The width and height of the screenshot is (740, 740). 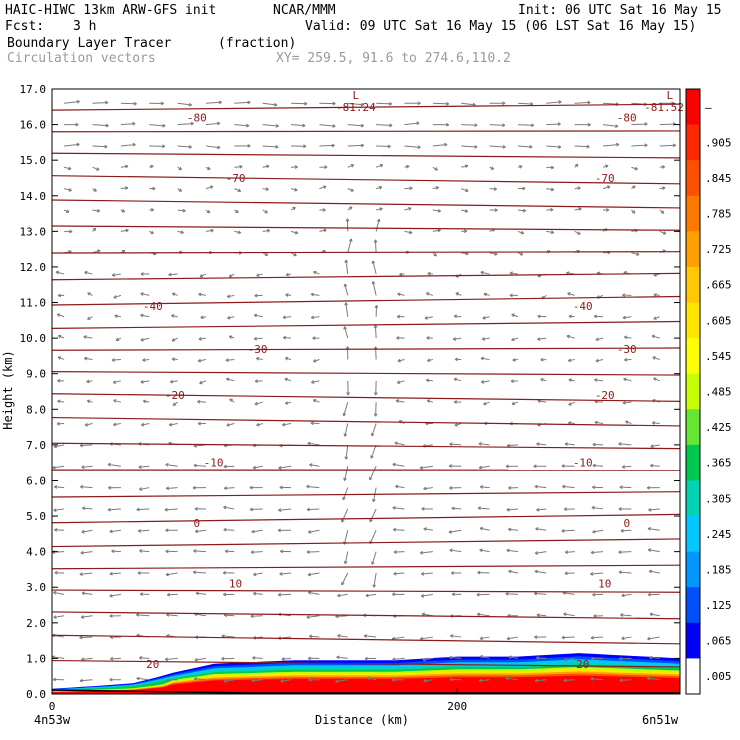 What do you see at coordinates (718, 605) in the screenshot?
I see `colorbar-label: .125` at bounding box center [718, 605].